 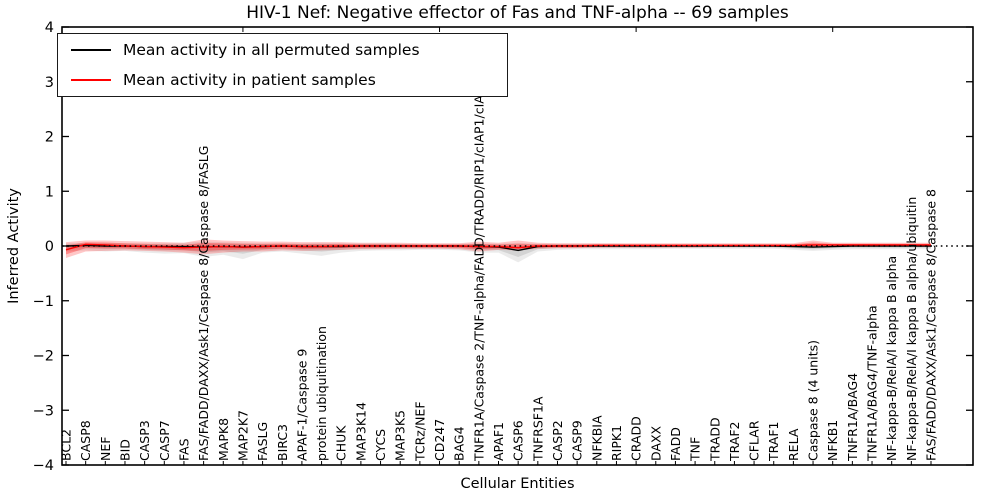 I want to click on red-line-icon, so click(x=91, y=80).